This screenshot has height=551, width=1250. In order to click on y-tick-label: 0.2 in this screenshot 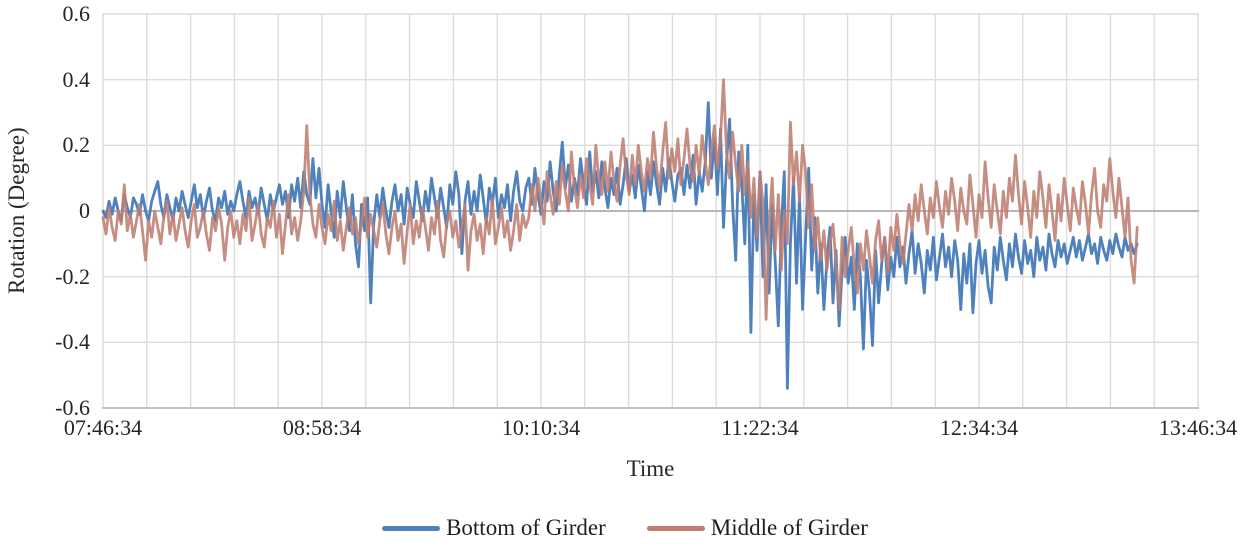, I will do `click(76, 145)`.